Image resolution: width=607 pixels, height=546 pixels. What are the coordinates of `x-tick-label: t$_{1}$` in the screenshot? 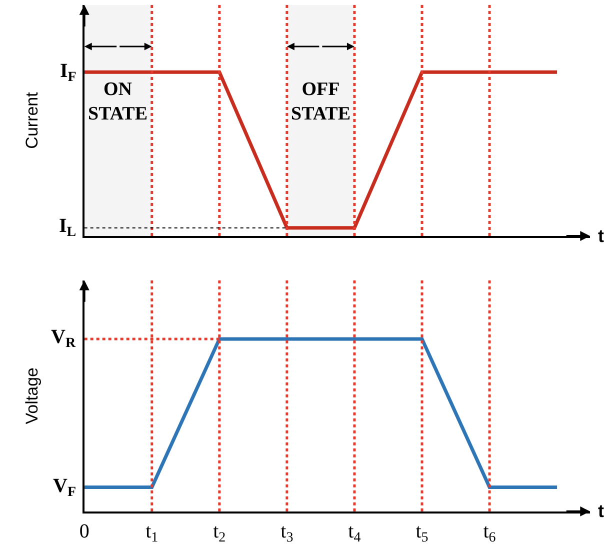 It's located at (152, 533).